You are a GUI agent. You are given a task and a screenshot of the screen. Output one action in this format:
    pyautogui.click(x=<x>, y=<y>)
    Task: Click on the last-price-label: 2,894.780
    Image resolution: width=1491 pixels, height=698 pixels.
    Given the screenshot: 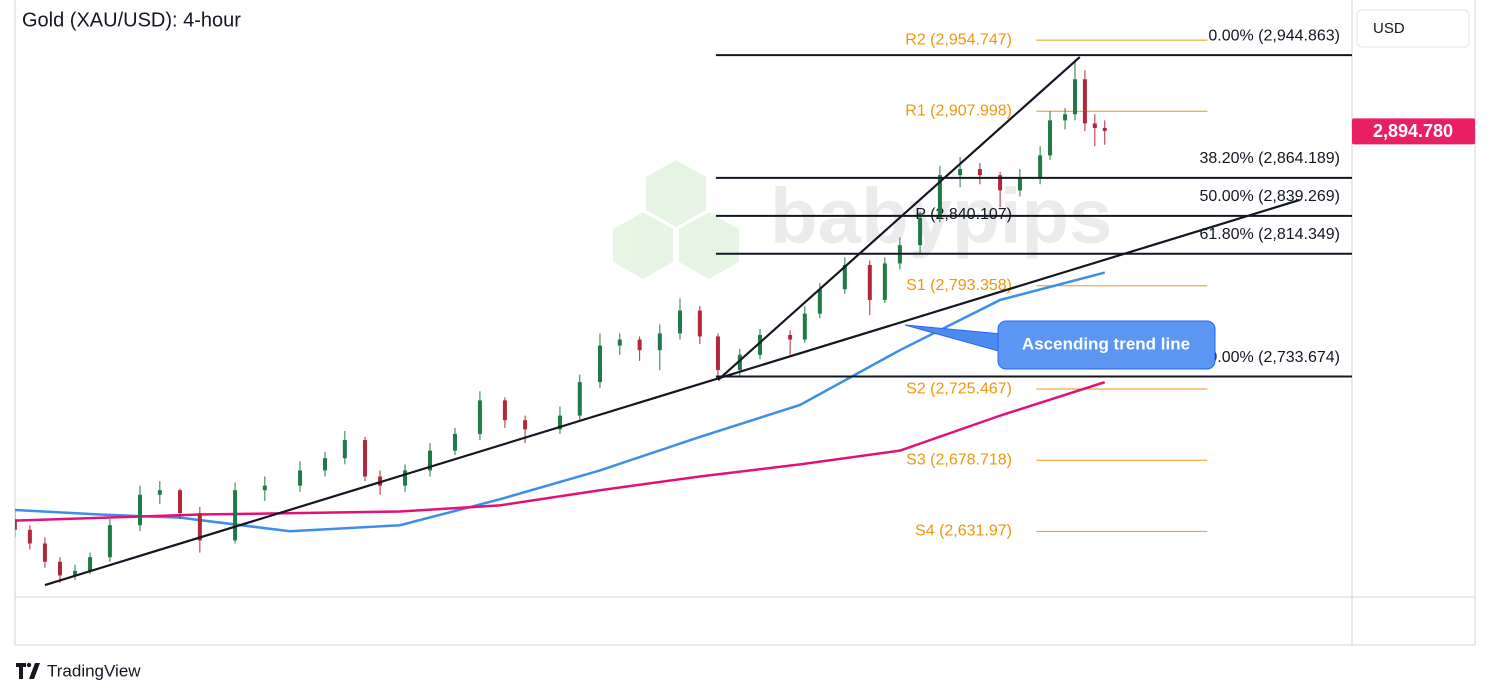 What is the action you would take?
    pyautogui.click(x=1413, y=131)
    